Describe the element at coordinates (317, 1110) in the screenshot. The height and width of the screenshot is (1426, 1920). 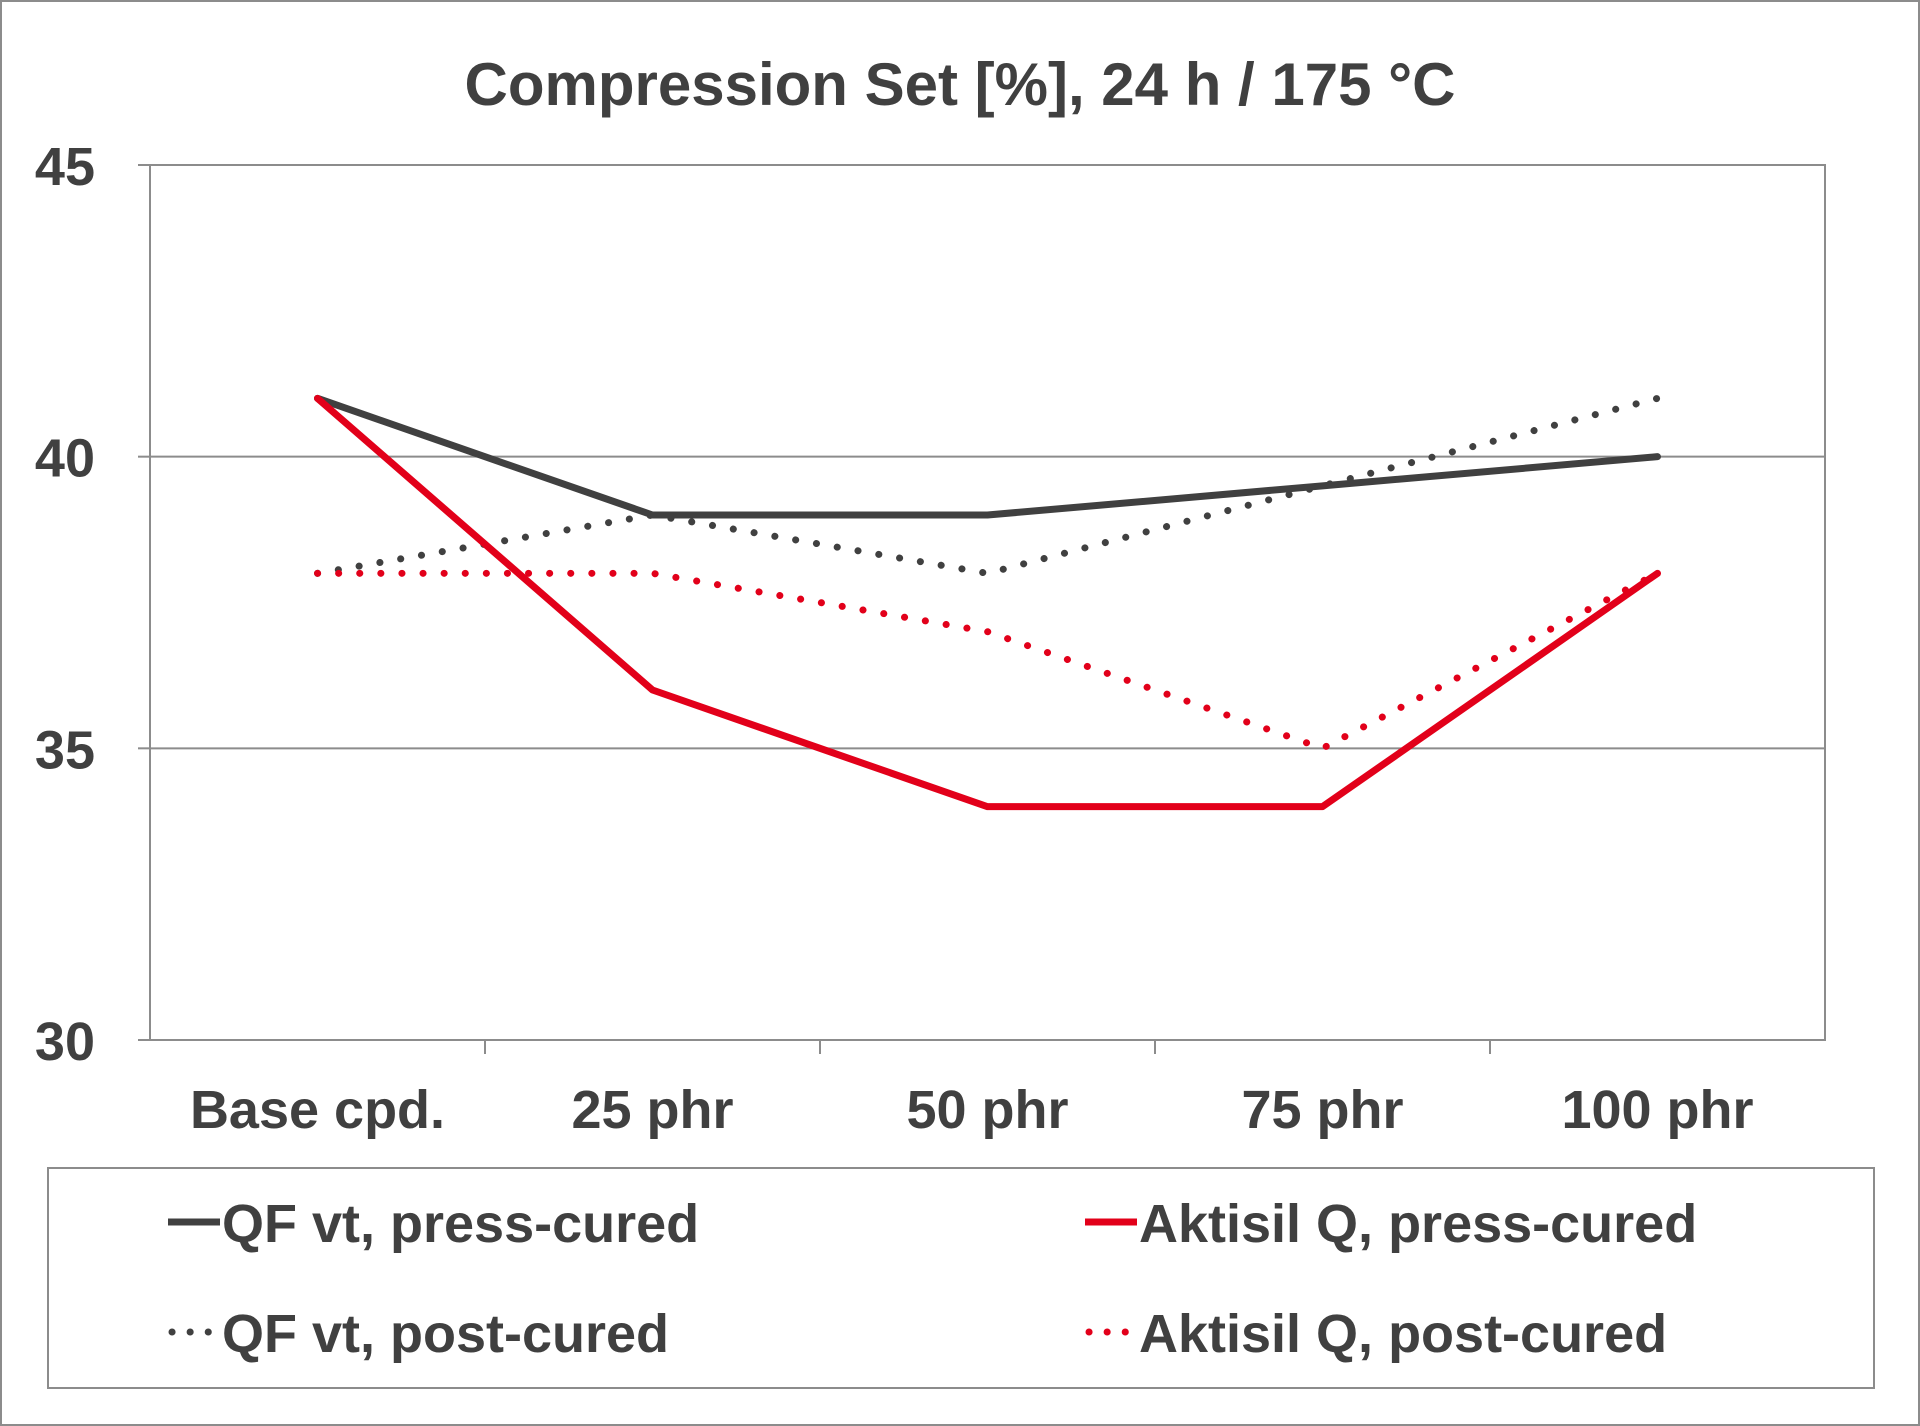
I see `x-tick-label: Base cpd.` at that location.